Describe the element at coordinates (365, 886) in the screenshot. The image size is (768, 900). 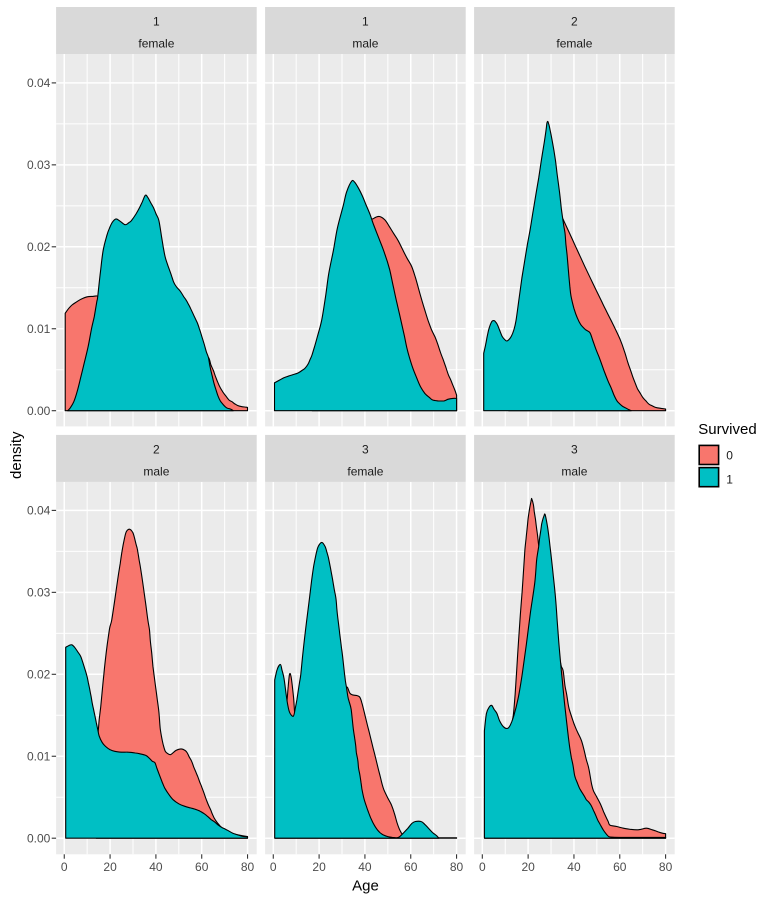
I see `svg-text: Age` at that location.